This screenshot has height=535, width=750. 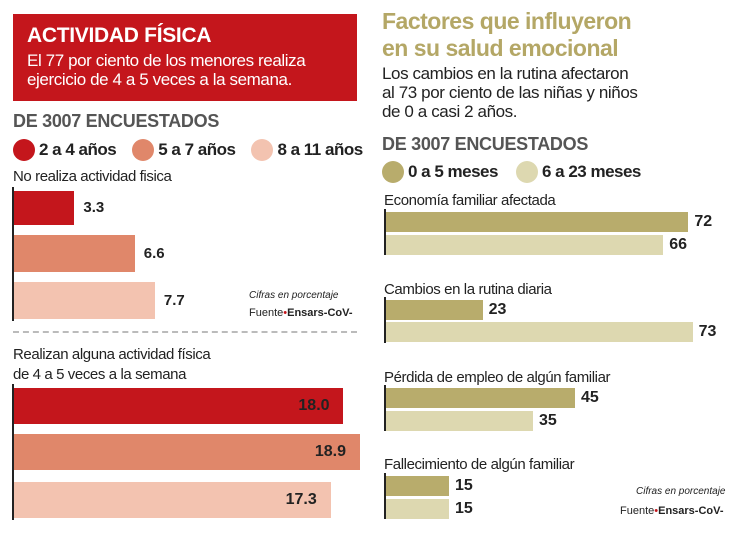 I want to click on data-label: 3.3, so click(x=94, y=207).